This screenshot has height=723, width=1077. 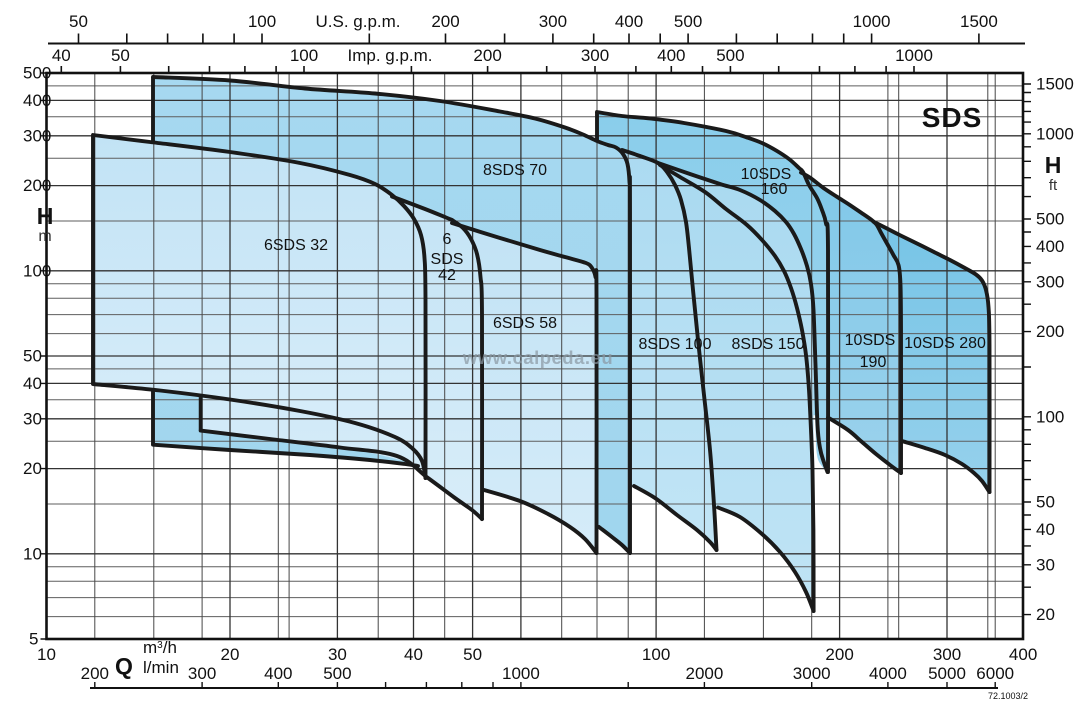 I want to click on svg-text: 8SDS 100, so click(x=675, y=344).